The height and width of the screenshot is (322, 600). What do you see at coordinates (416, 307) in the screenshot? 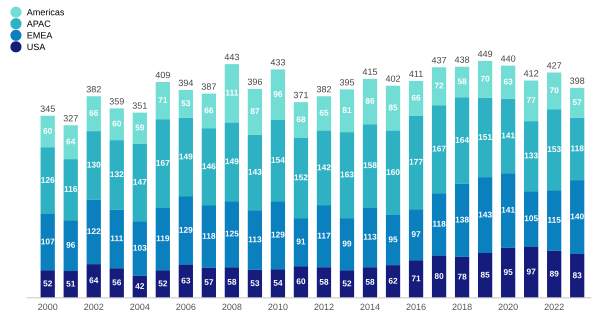
I see `x-tick-label: 2016` at bounding box center [416, 307].